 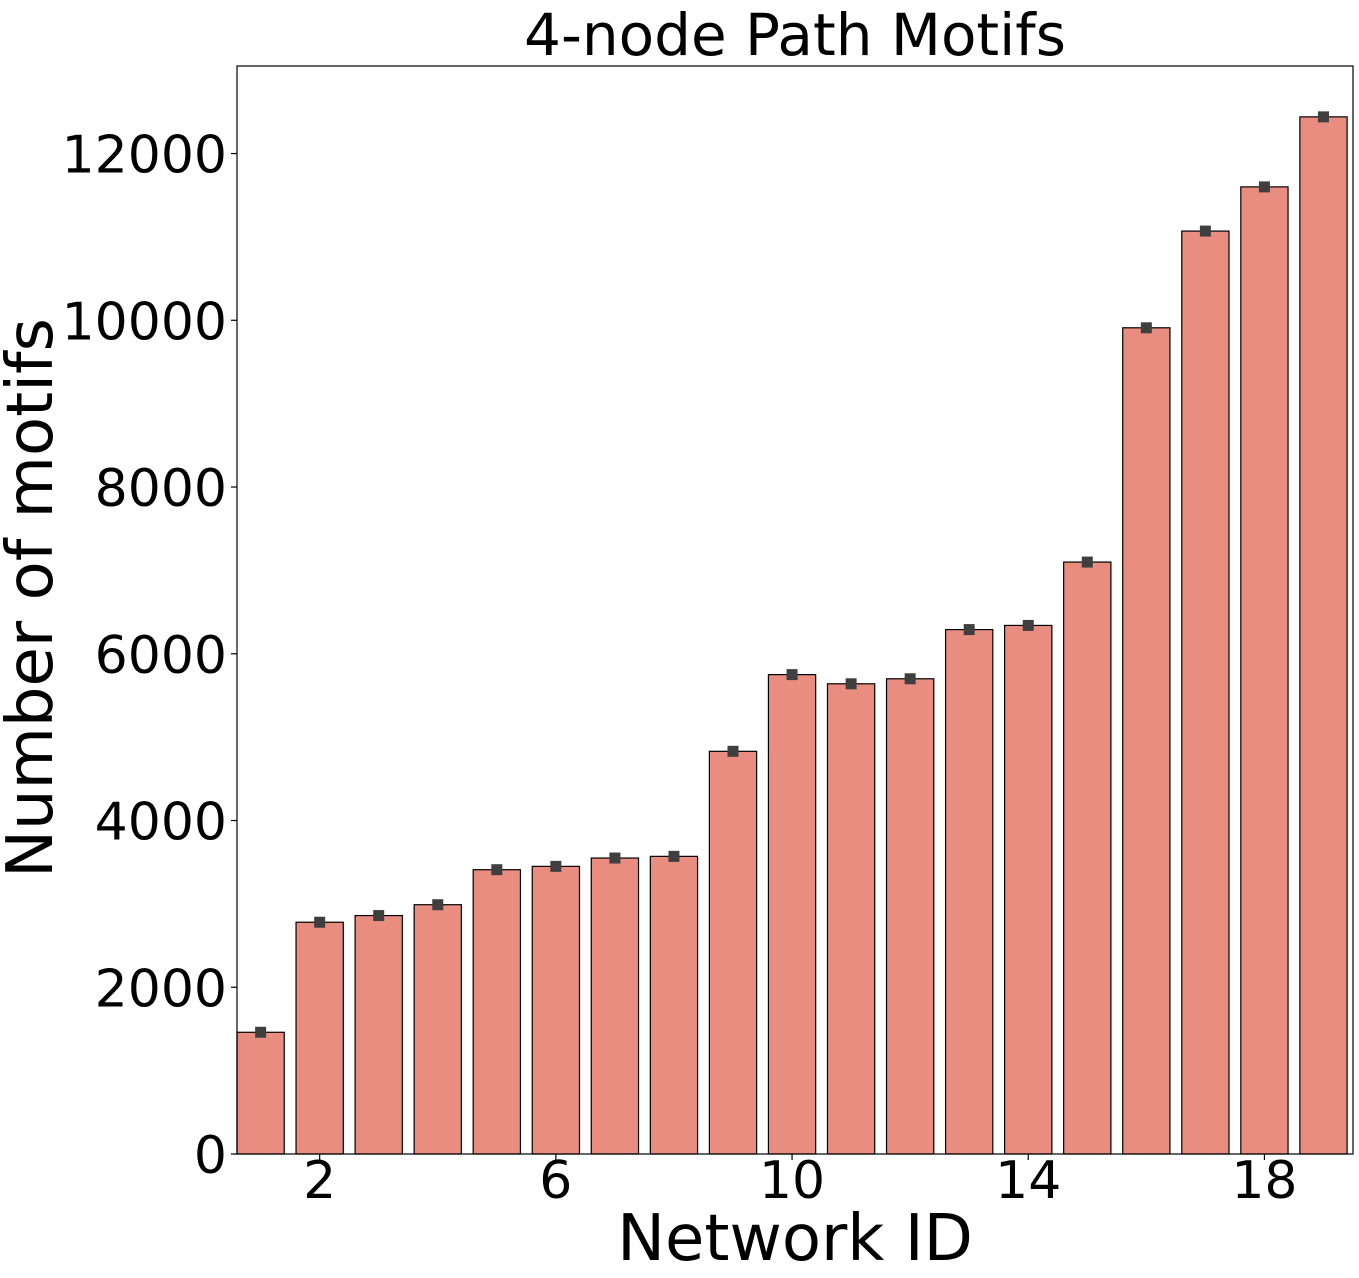 I want to click on y-tick-label: 6000, so click(x=161, y=656).